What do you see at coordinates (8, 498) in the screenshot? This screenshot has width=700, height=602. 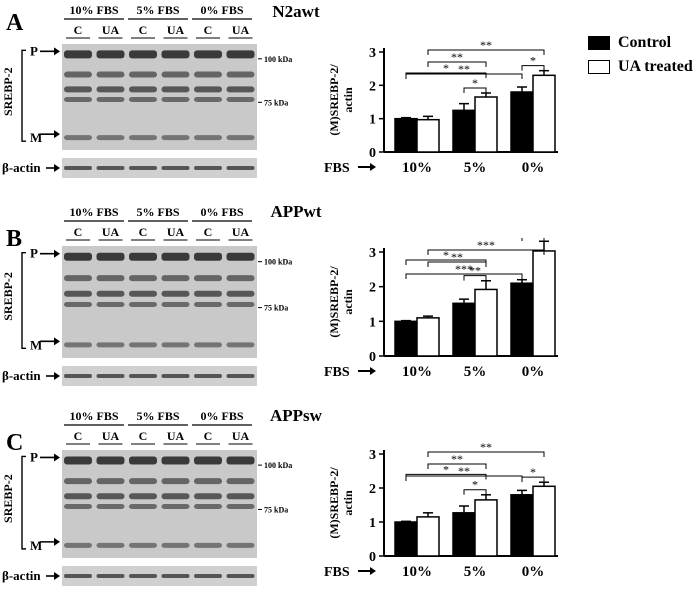 I see `protein-label: SREBP-2` at bounding box center [8, 498].